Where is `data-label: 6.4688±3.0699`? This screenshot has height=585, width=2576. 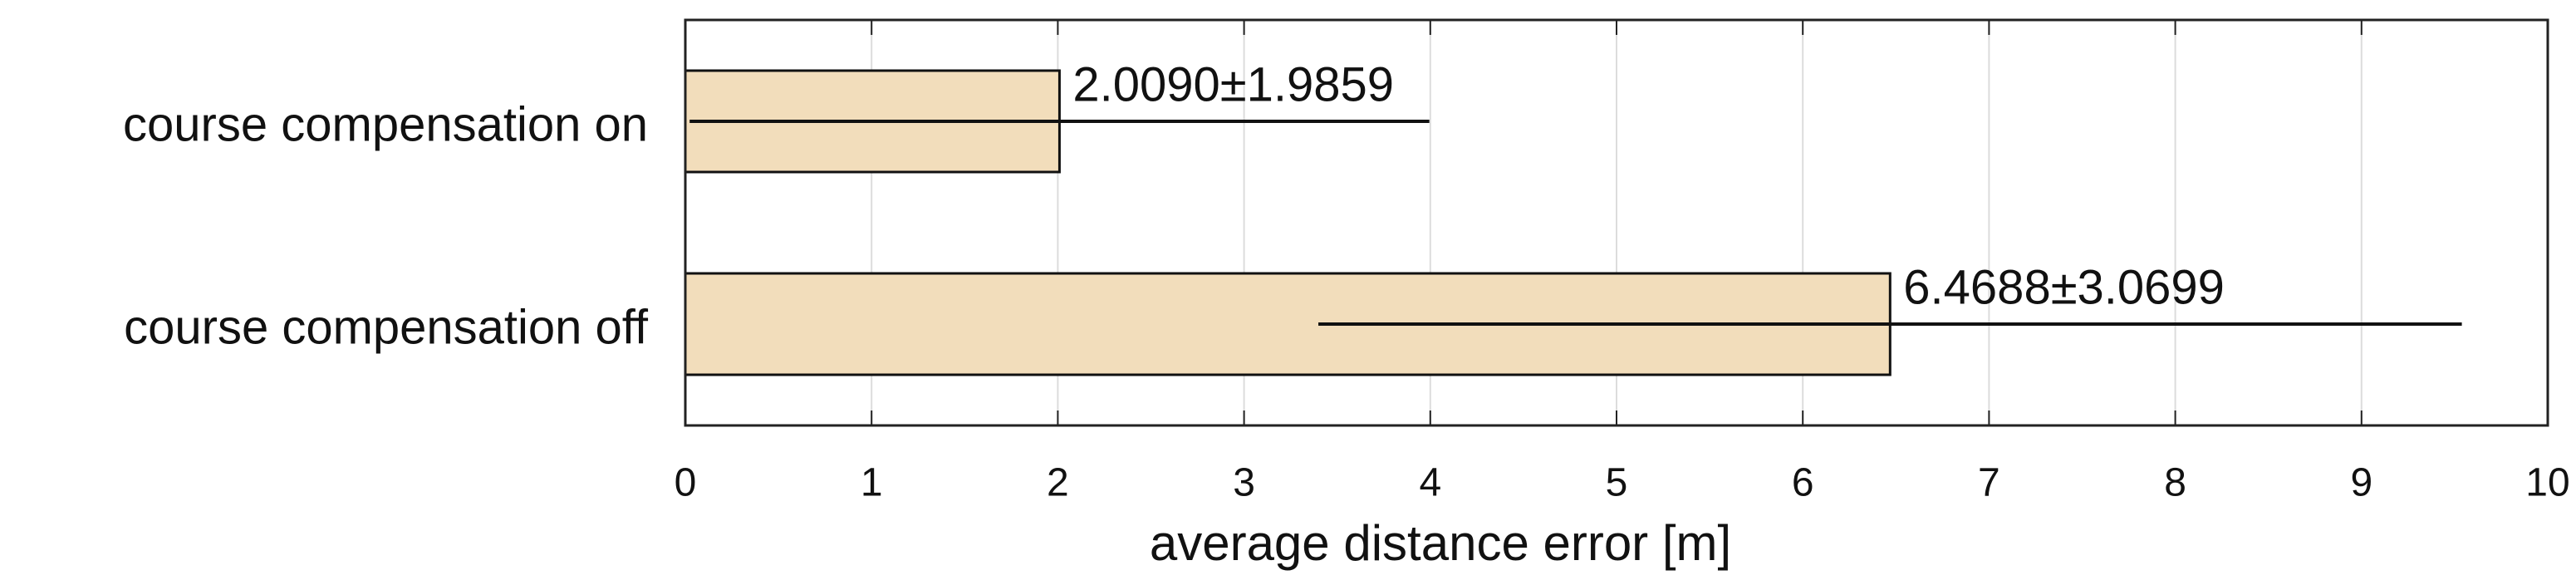 data-label: 6.4688±3.0699 is located at coordinates (2064, 287).